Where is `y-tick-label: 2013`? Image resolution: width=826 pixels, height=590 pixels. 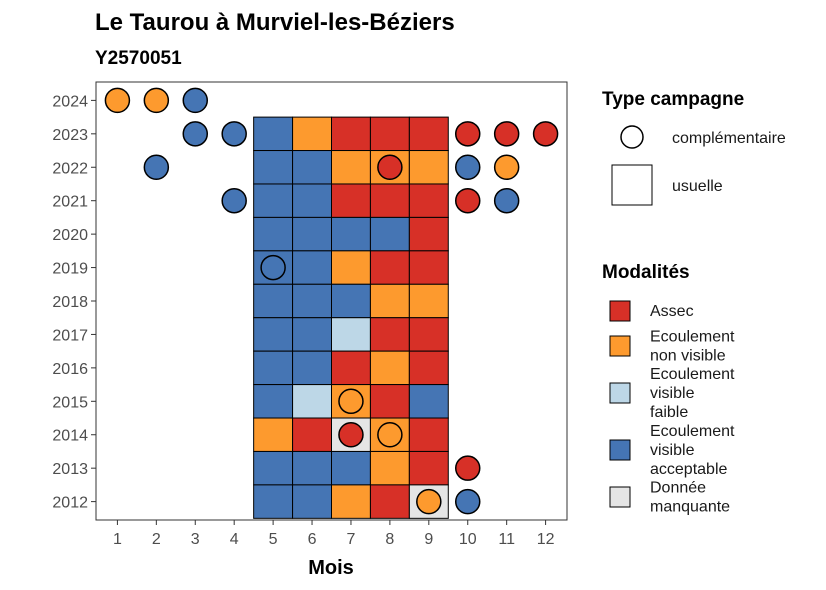 y-tick-label: 2013 is located at coordinates (70, 469).